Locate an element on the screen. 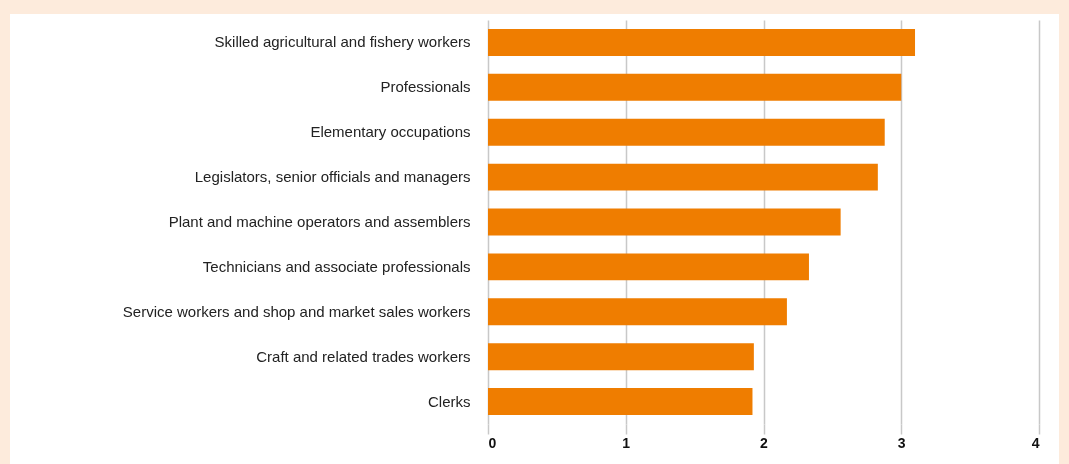 Image resolution: width=1069 pixels, height=464 pixels. y-tick-label: Professionals is located at coordinates (425, 87).